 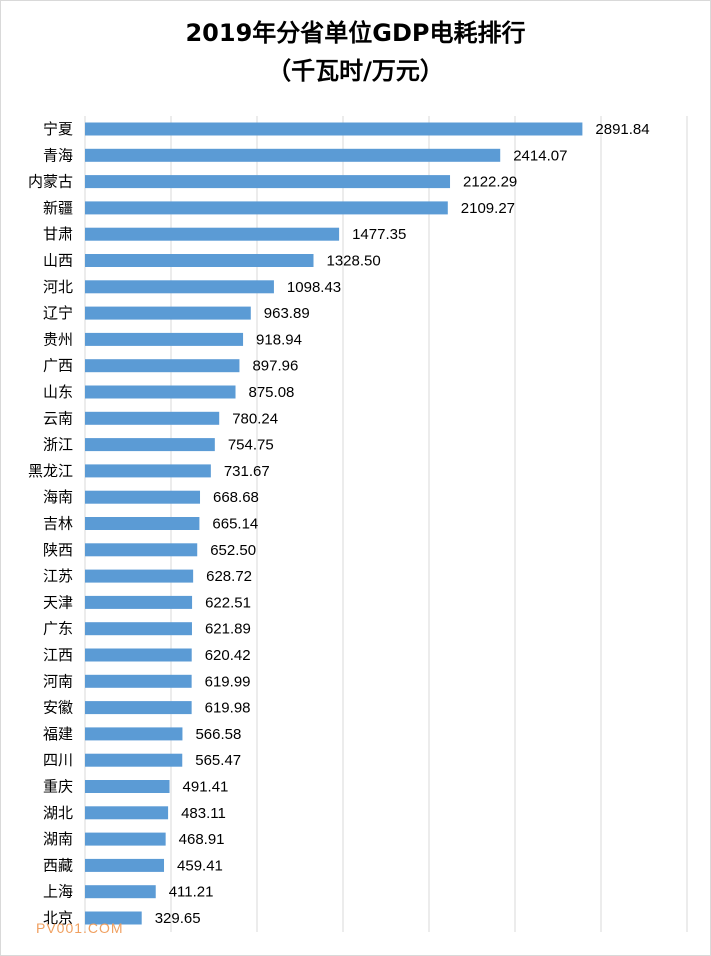 I want to click on category-label: 吉林, so click(x=58, y=524).